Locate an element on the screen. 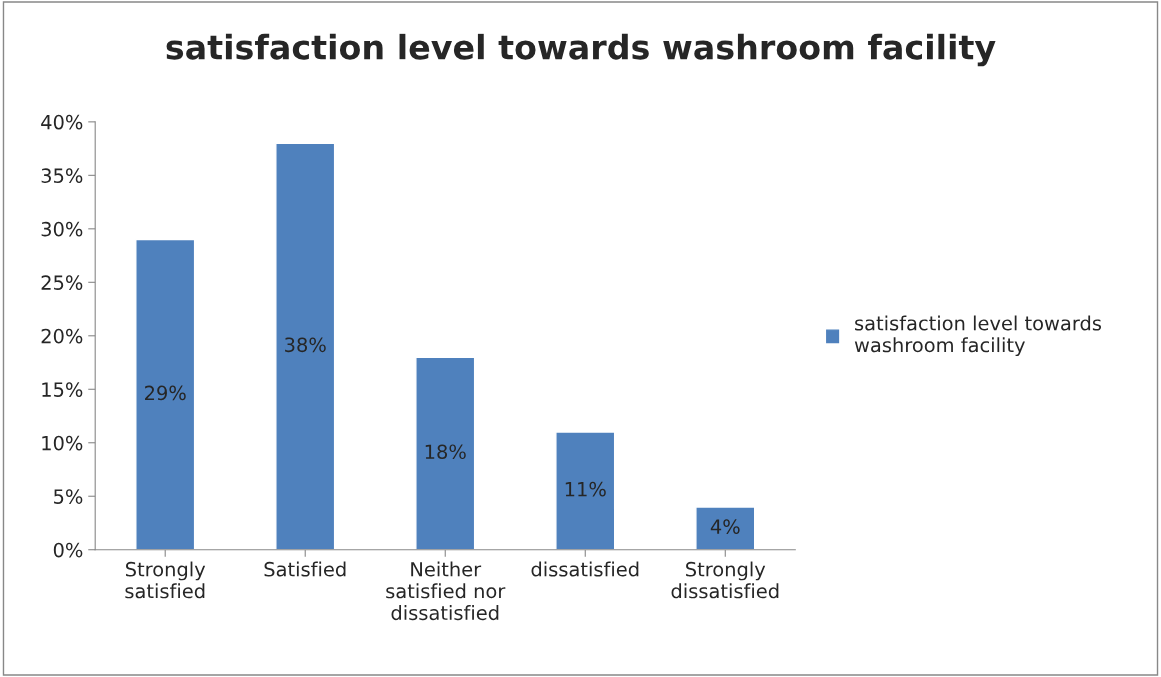  x-tick-label: Strongly dissatisfied is located at coordinates (725, 580).